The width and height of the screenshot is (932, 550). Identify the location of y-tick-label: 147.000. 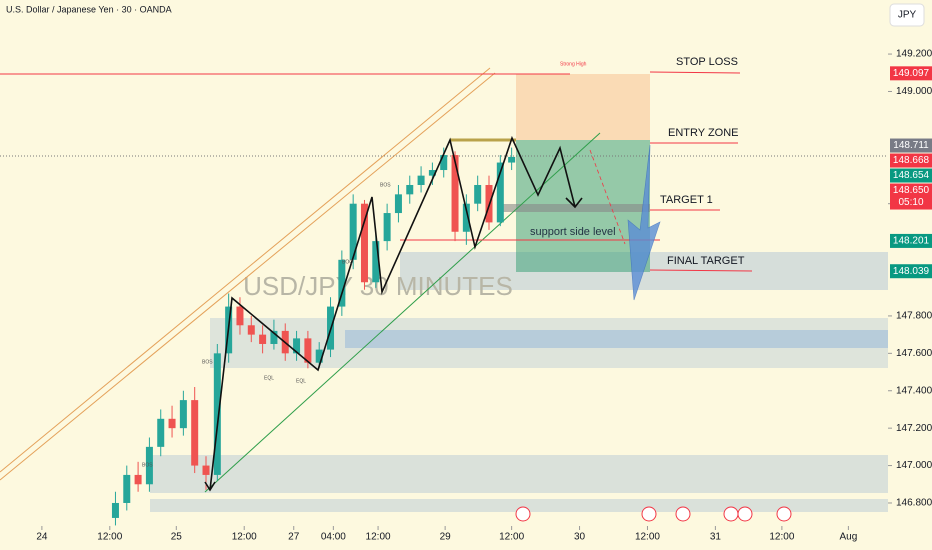
(914, 465).